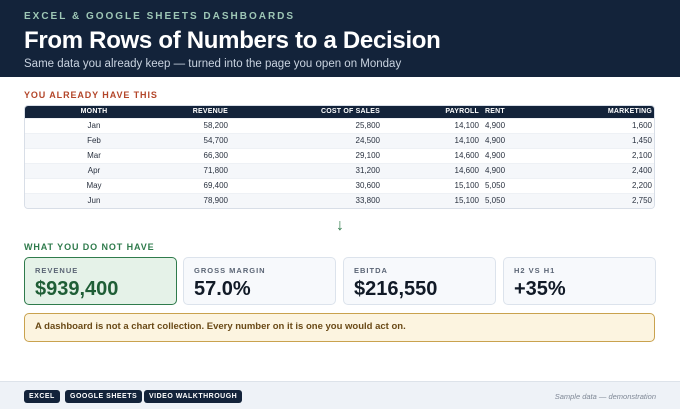  Describe the element at coordinates (81, 112) in the screenshot. I see `column-header-month: MONTH` at that location.